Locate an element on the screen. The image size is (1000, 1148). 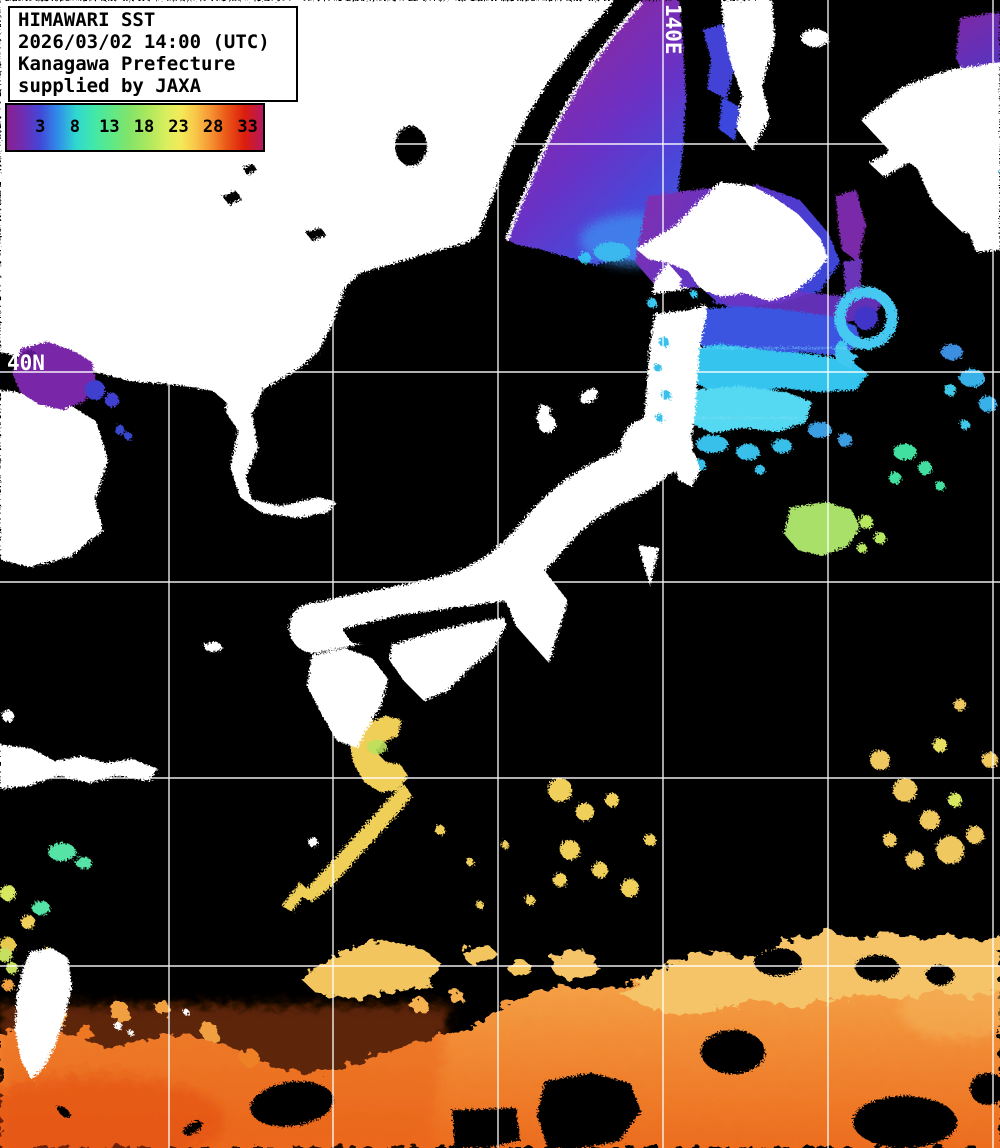
lake-khanka is located at coordinates (411, 146).